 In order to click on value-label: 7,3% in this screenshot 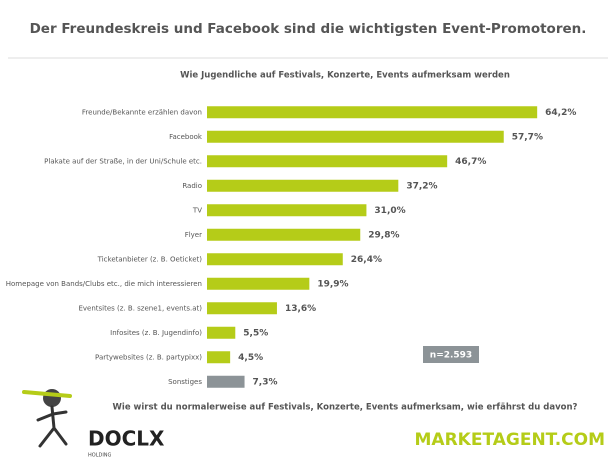, I will do `click(265, 382)`.